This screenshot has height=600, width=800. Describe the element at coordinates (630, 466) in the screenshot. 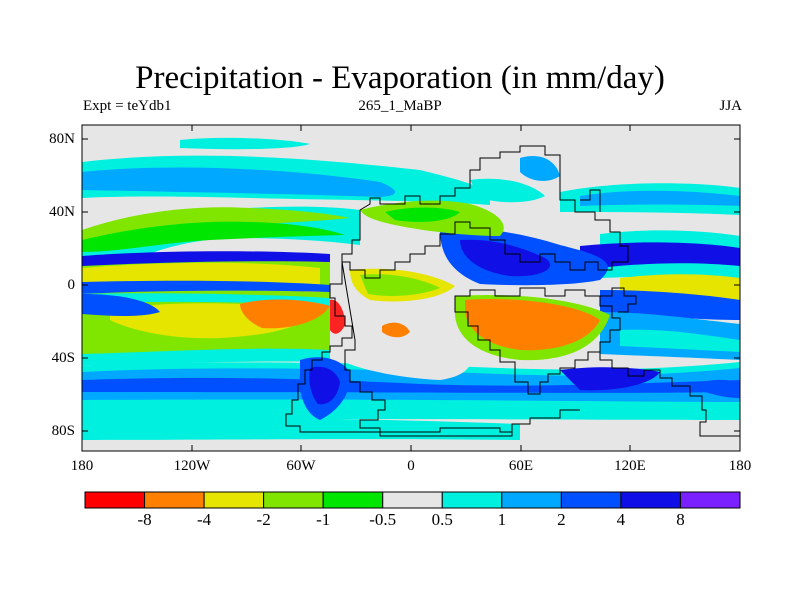

I see `lon-label-120e: 120E` at that location.